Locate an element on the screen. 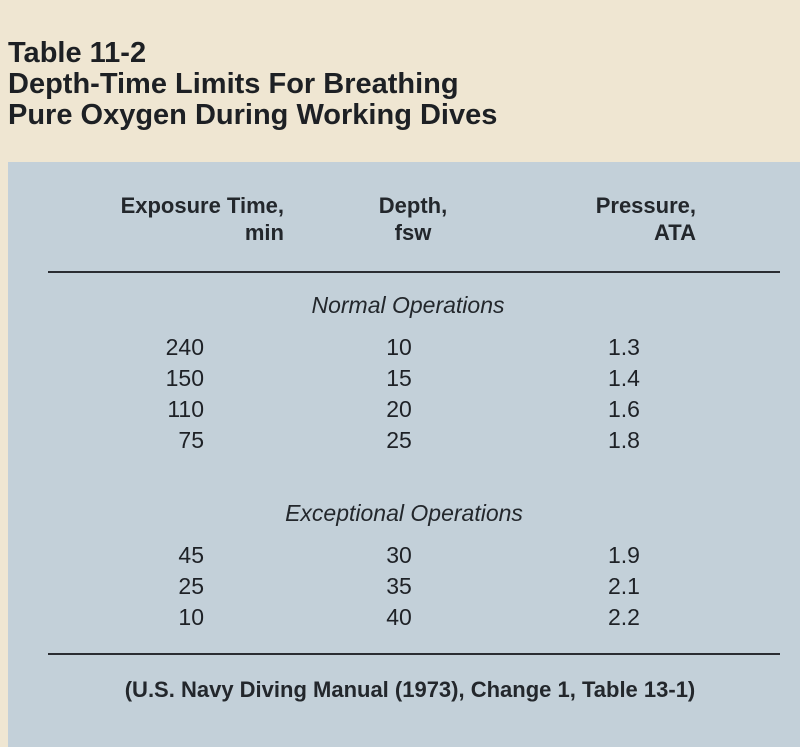  table-row: 10 40 2.2 is located at coordinates (404, 619).